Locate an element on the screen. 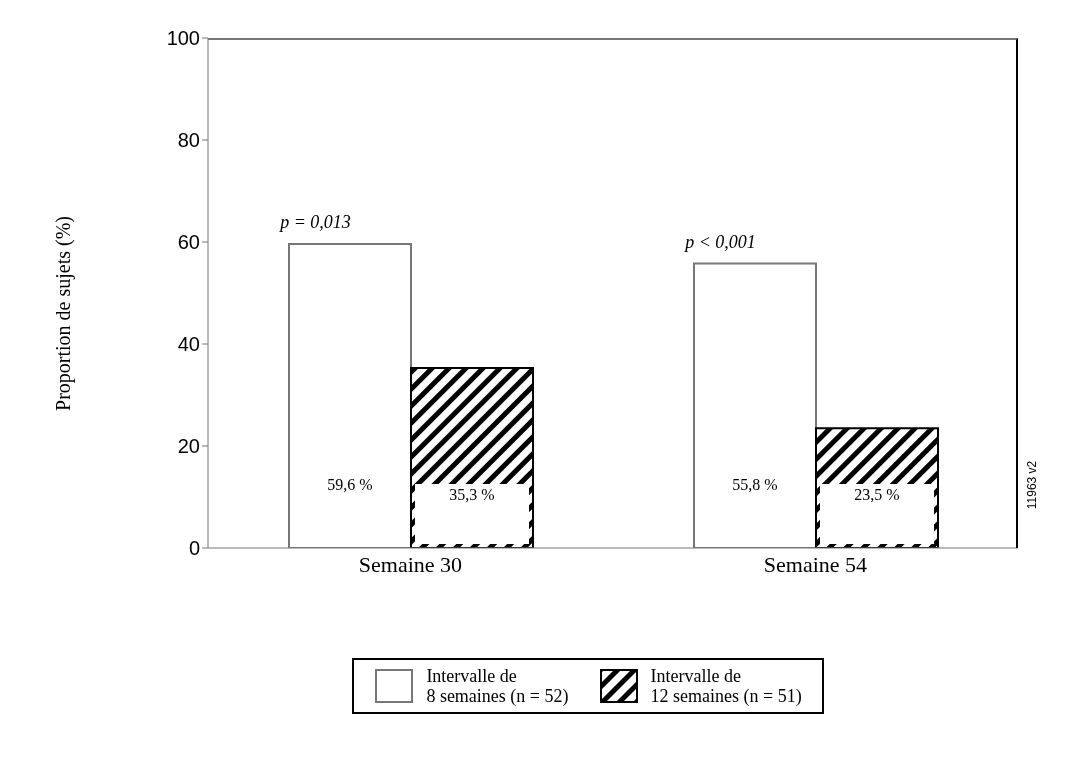 The image size is (1084, 759). x-tick-label: Semaine 30 is located at coordinates (410, 564).